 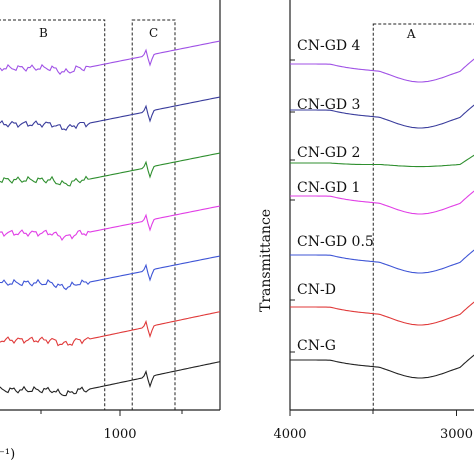 What do you see at coordinates (289, 434) in the screenshot?
I see `right-x-tick-label: 4000` at bounding box center [289, 434].